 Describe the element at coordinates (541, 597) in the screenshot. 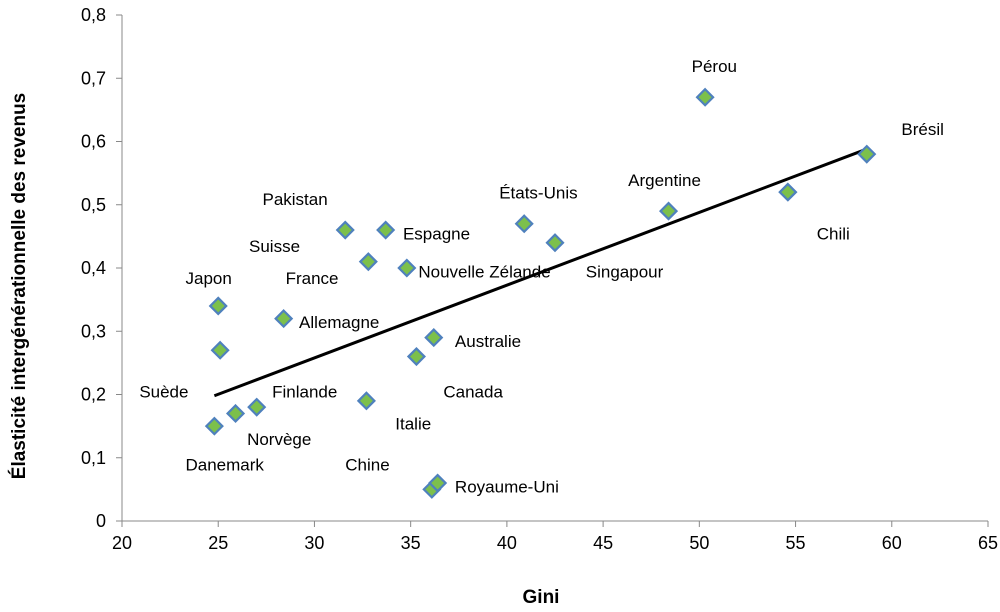

I see `x-axis-title: Gini` at that location.